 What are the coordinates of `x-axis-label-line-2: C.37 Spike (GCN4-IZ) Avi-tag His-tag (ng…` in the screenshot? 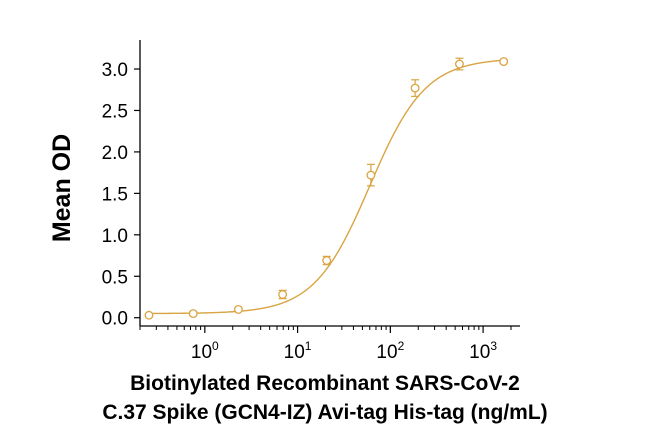 It's located at (325, 412).